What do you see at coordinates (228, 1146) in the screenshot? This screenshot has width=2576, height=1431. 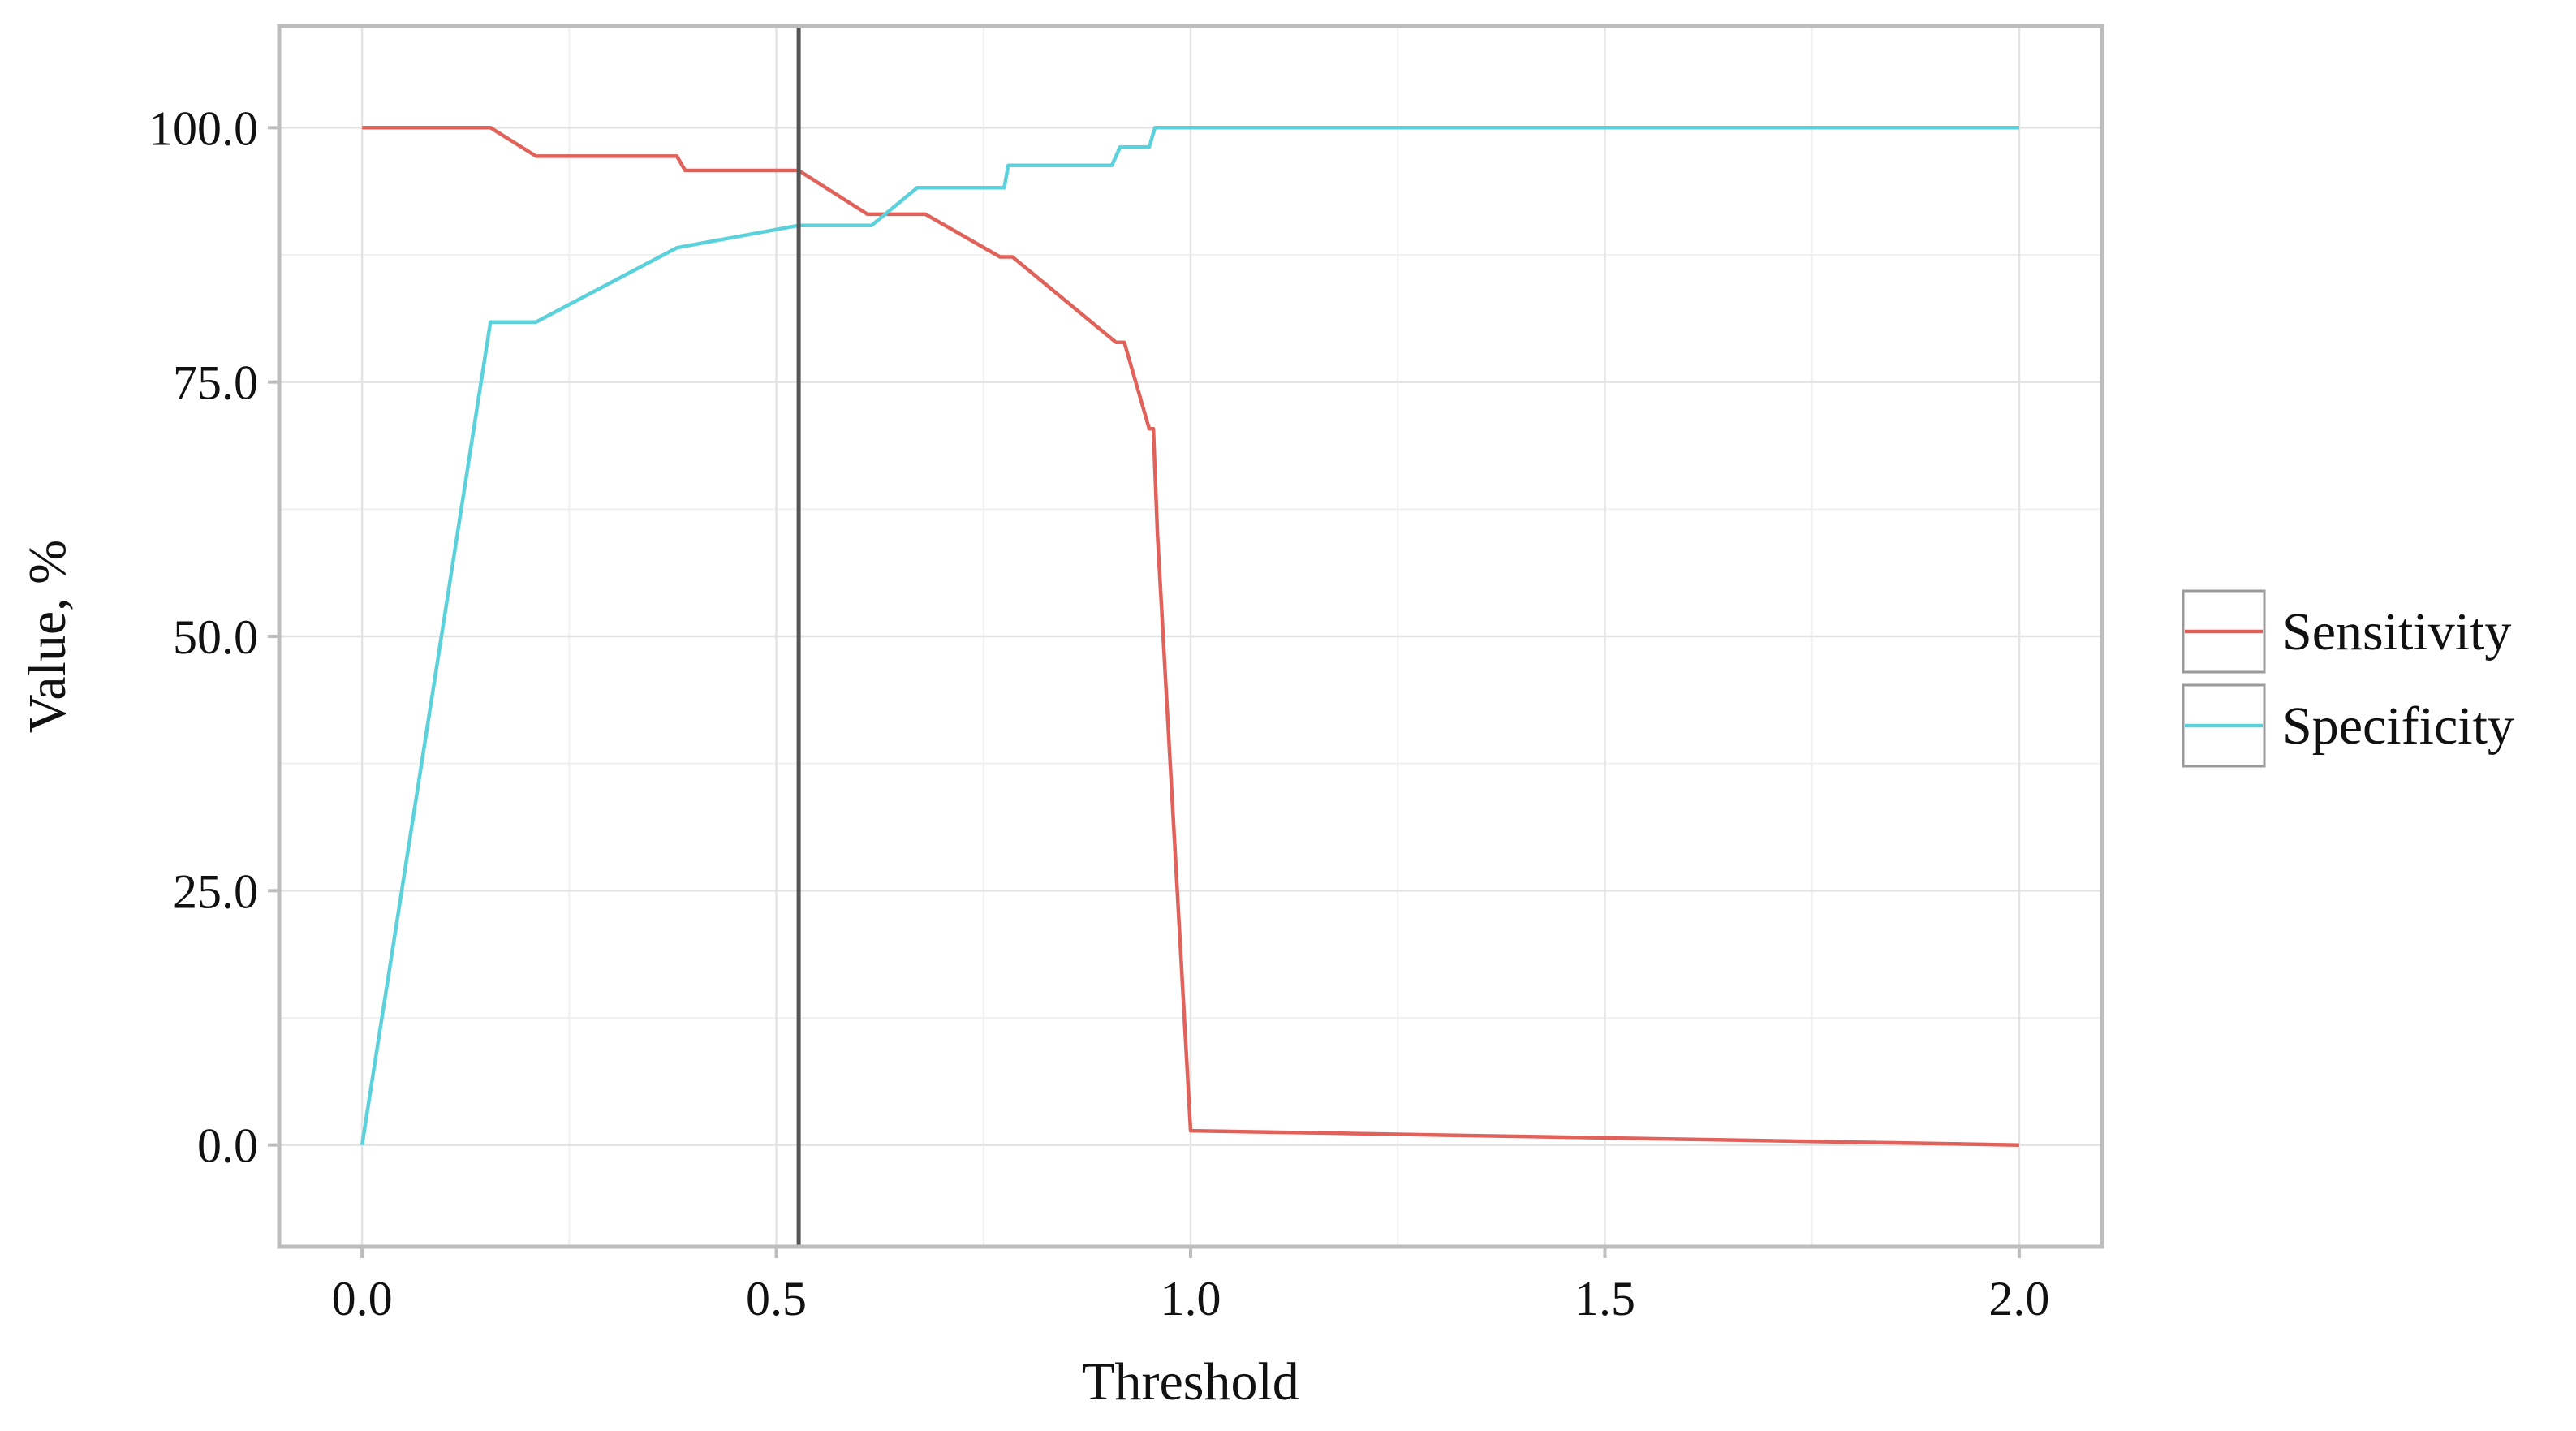 I see `y-tick-label: 0.0` at bounding box center [228, 1146].